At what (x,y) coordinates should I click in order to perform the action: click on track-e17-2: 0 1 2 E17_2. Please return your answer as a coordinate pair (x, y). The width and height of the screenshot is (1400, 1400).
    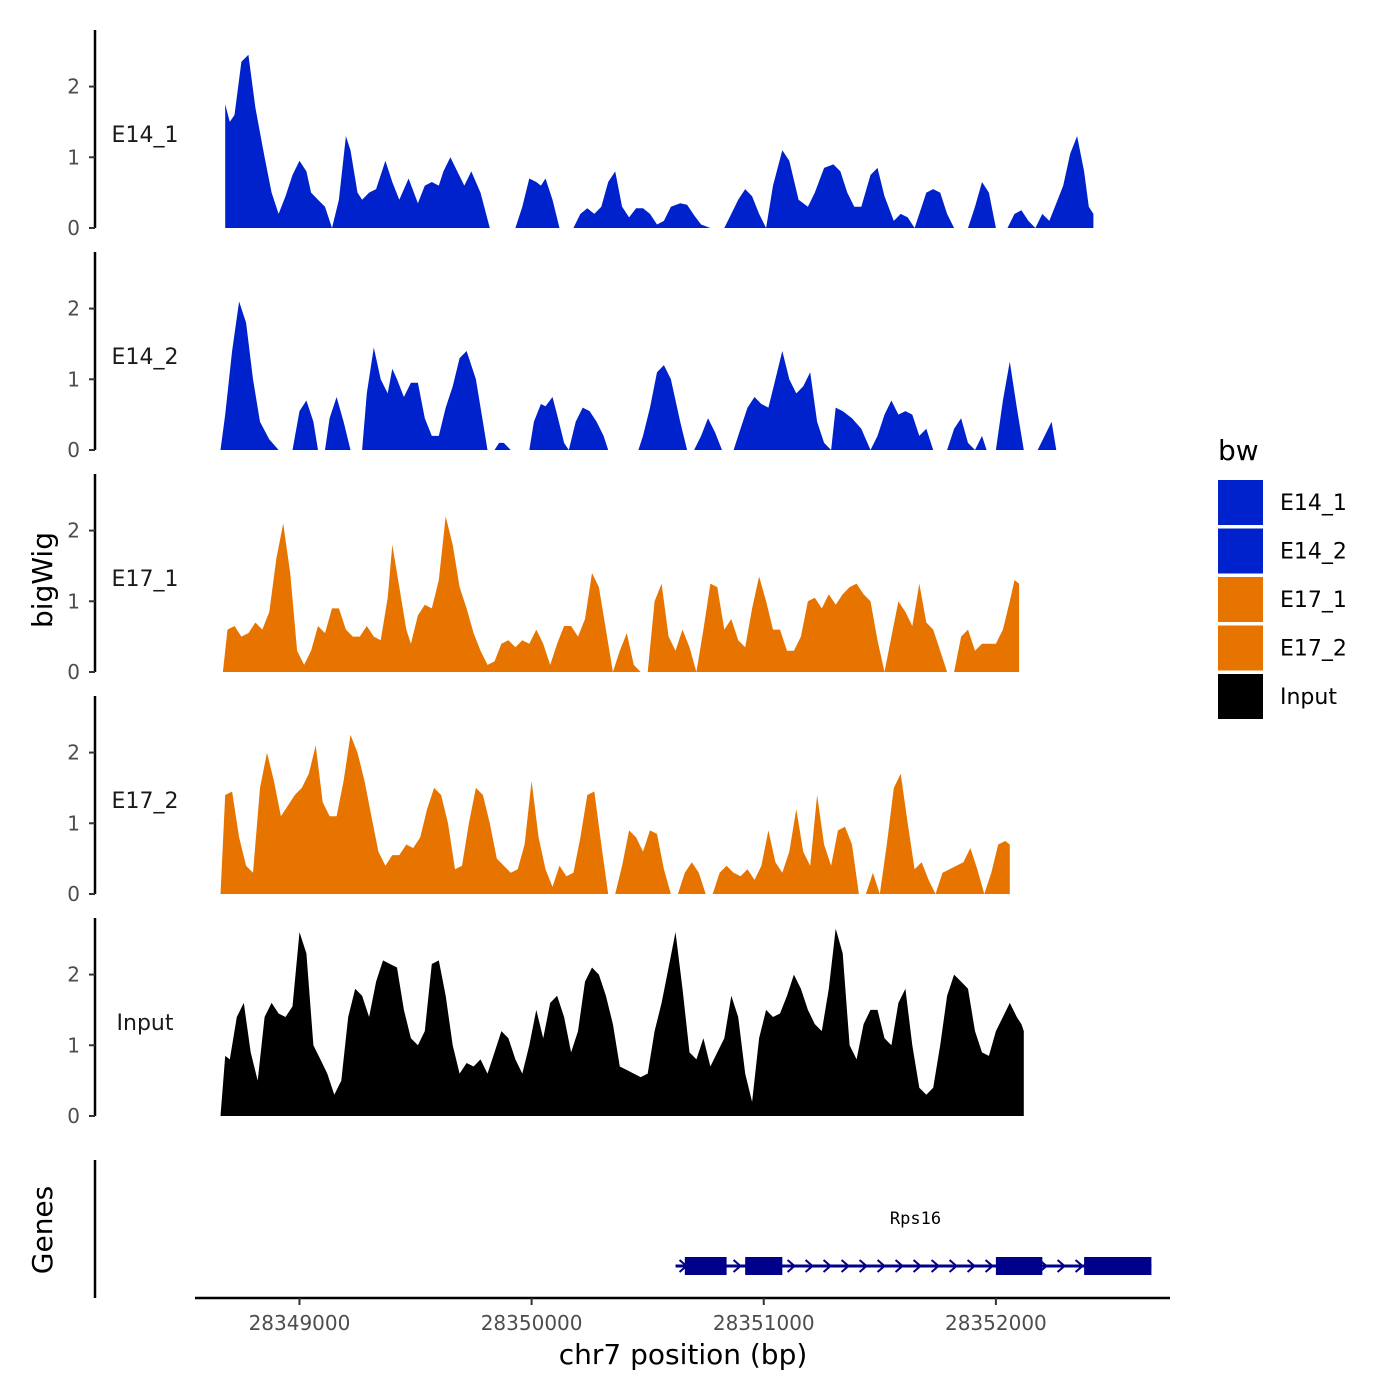
    Looking at the image, I should click on (538, 801).